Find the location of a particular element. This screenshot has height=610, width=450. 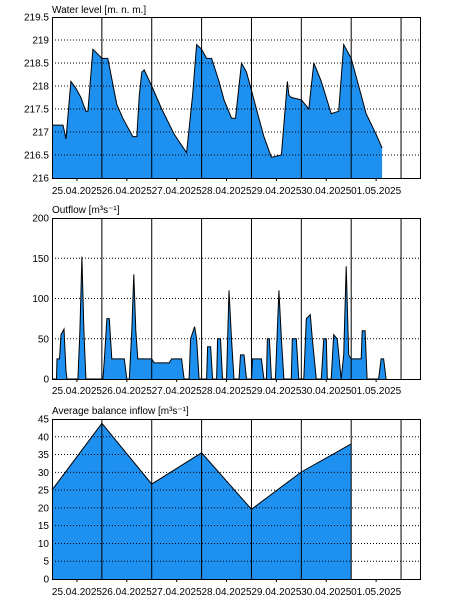

series-line is located at coordinates (217, 100).